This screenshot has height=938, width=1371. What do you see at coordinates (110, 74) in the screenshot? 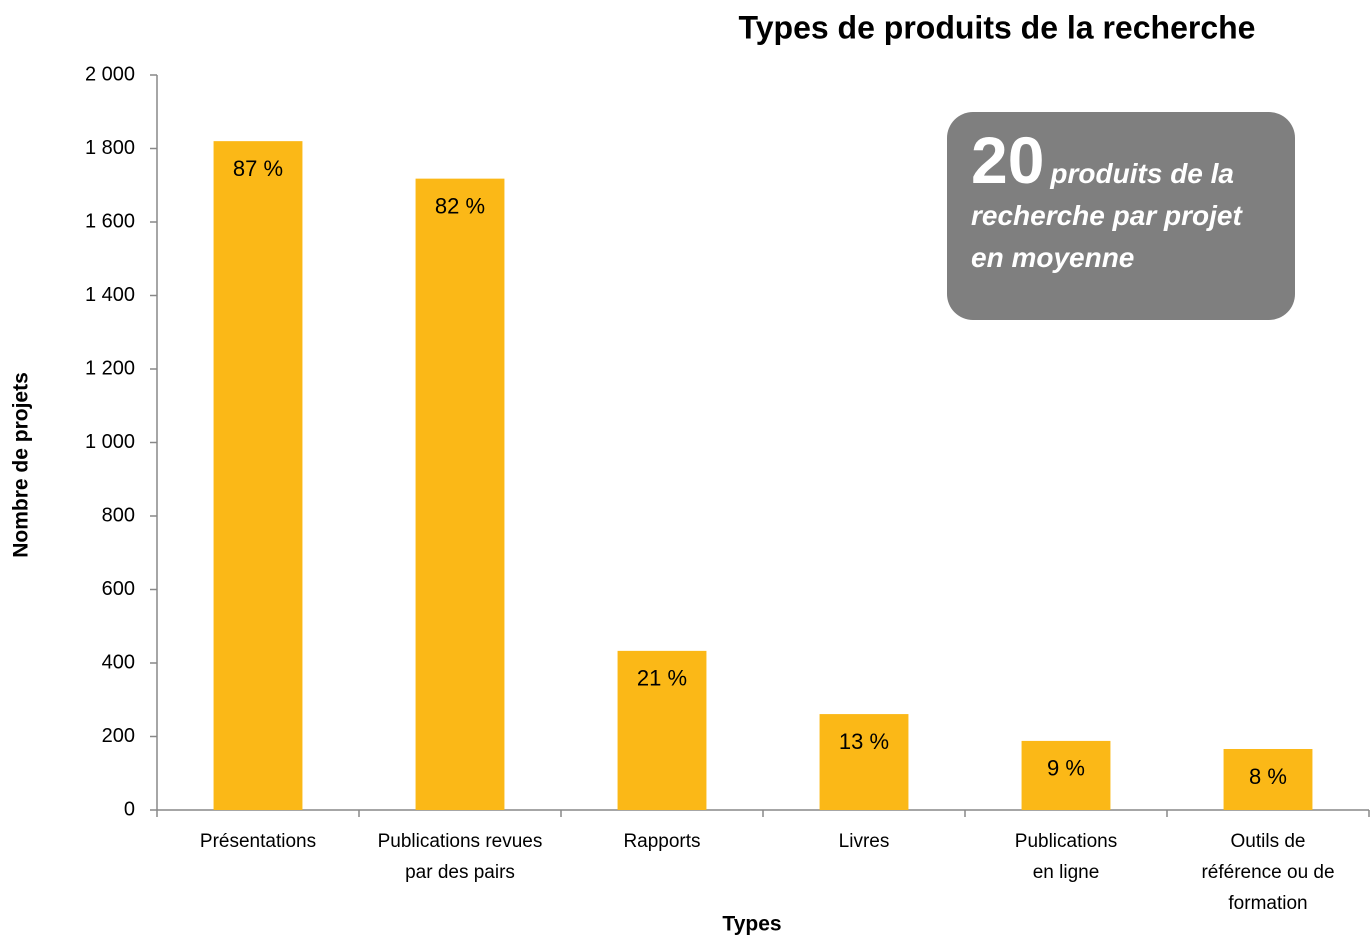
I see `y-tick-label: 2 000` at bounding box center [110, 74].